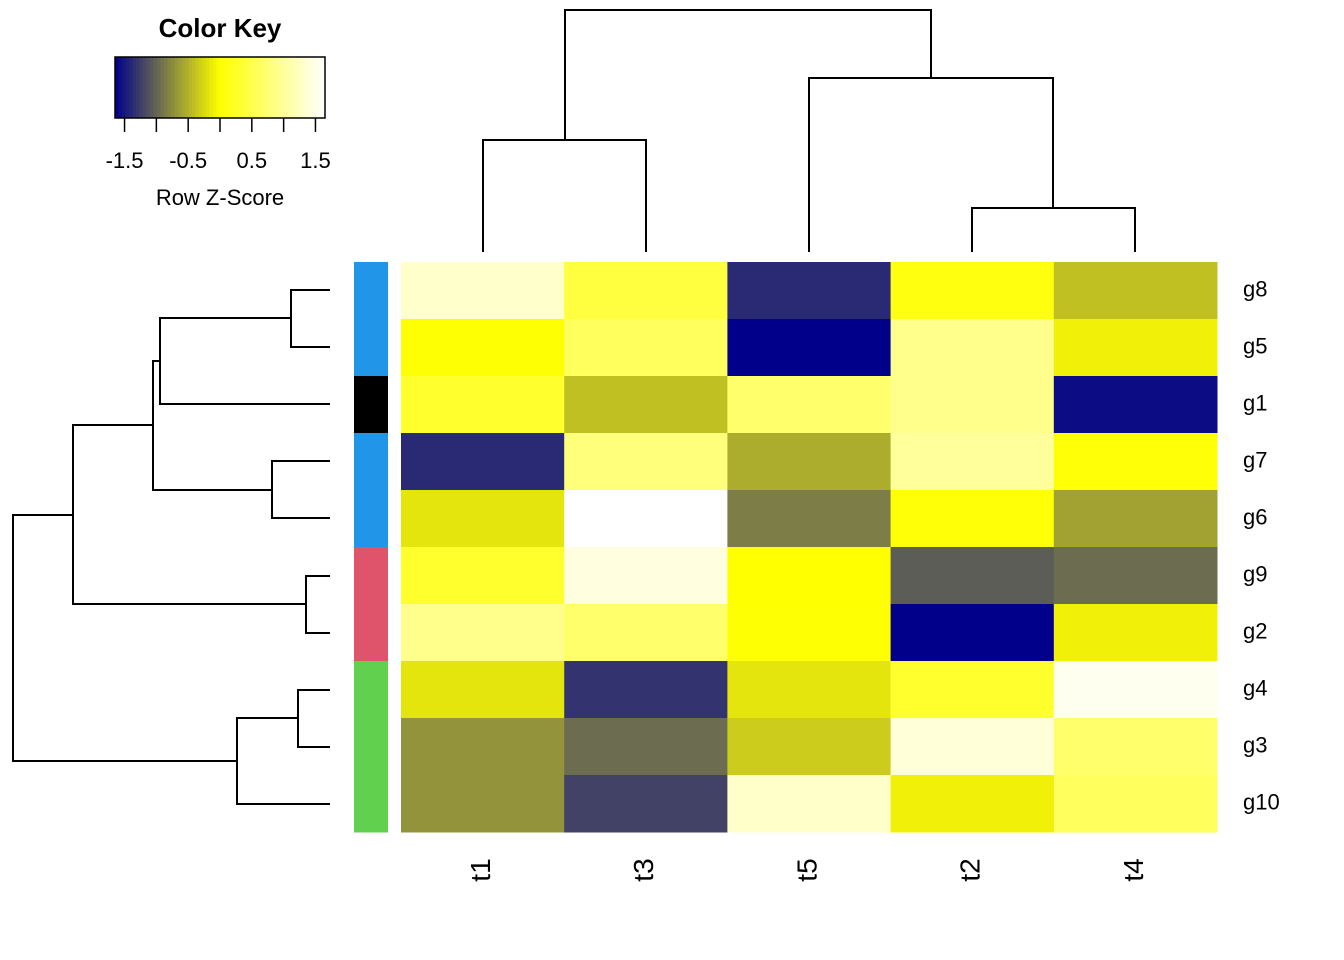  Describe the element at coordinates (315, 160) in the screenshot. I see `key-tick-label: 1.5` at that location.